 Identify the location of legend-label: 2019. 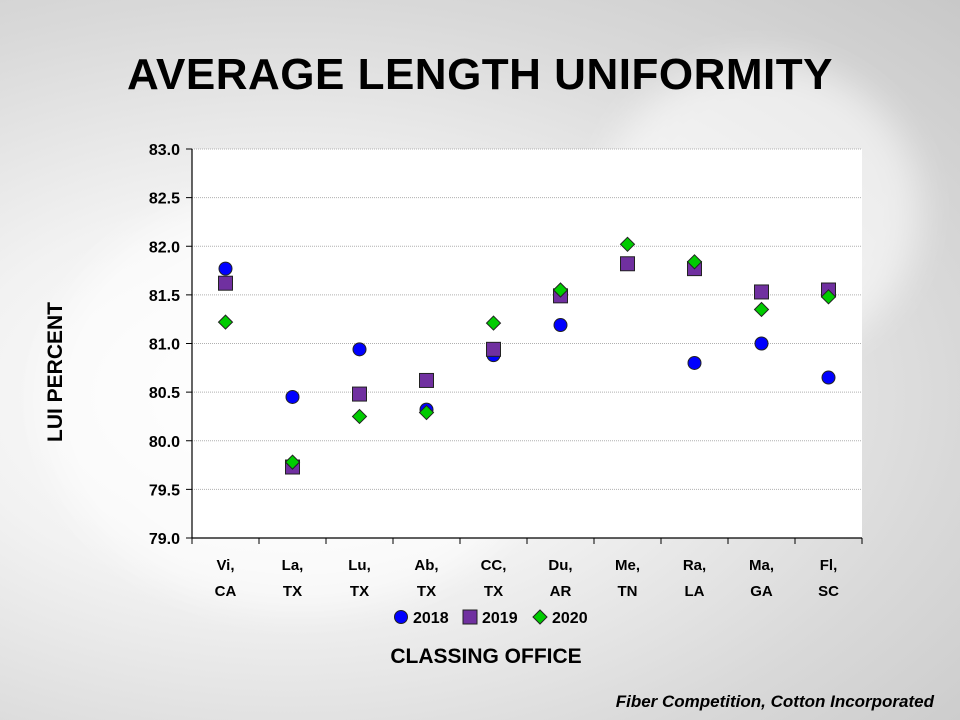
(500, 618).